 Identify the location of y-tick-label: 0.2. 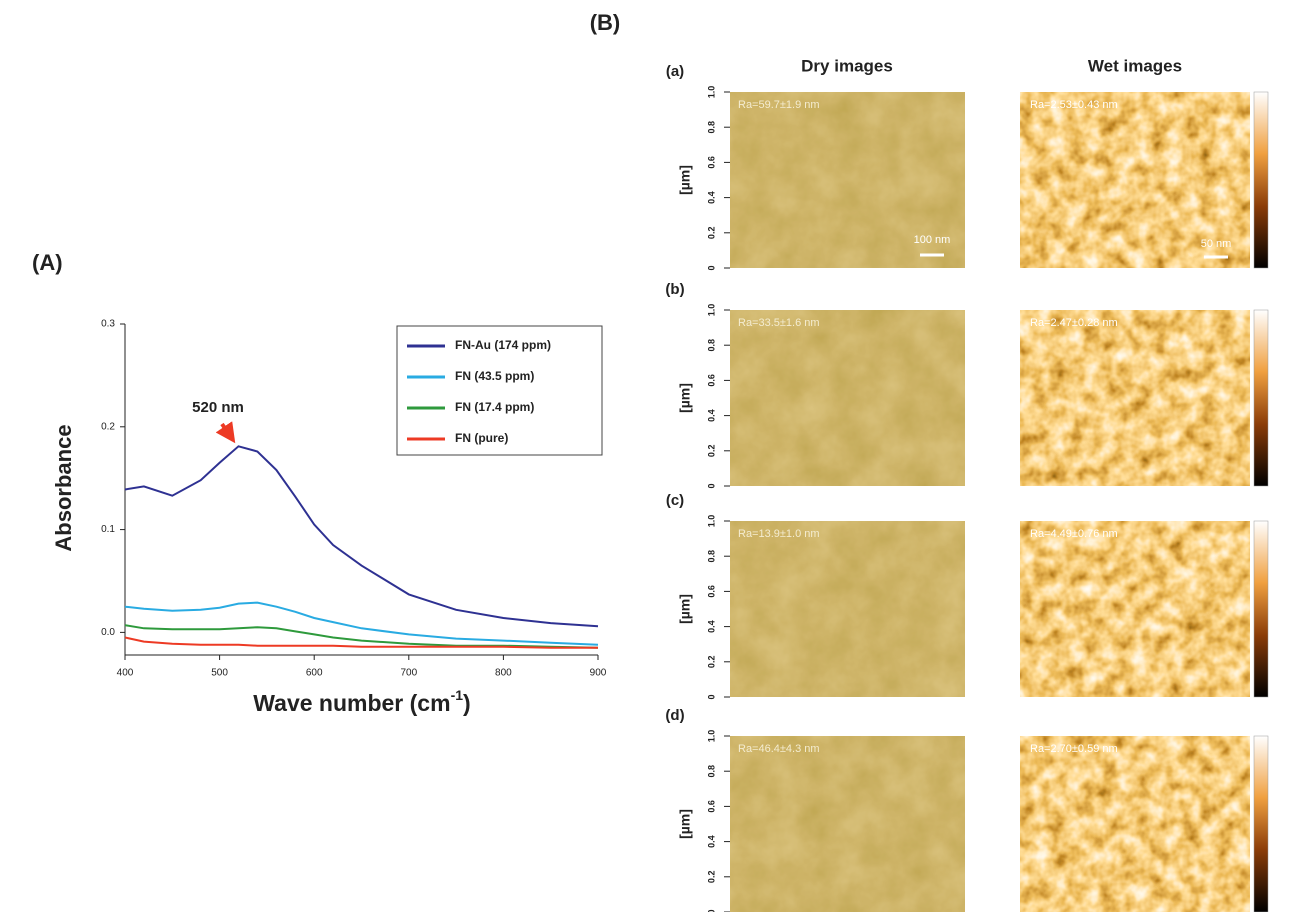
(108, 426).